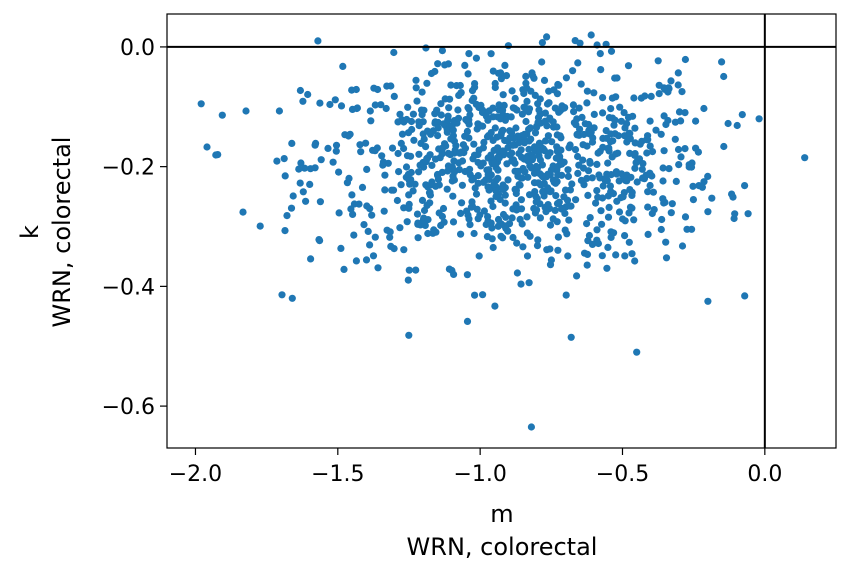 Image resolution: width=851 pixels, height=576 pixels. Describe the element at coordinates (475, 467) in the screenshot. I see `x-axis-ticks: −2.0 −1.5 −1.0 −0.5 0.0` at that location.